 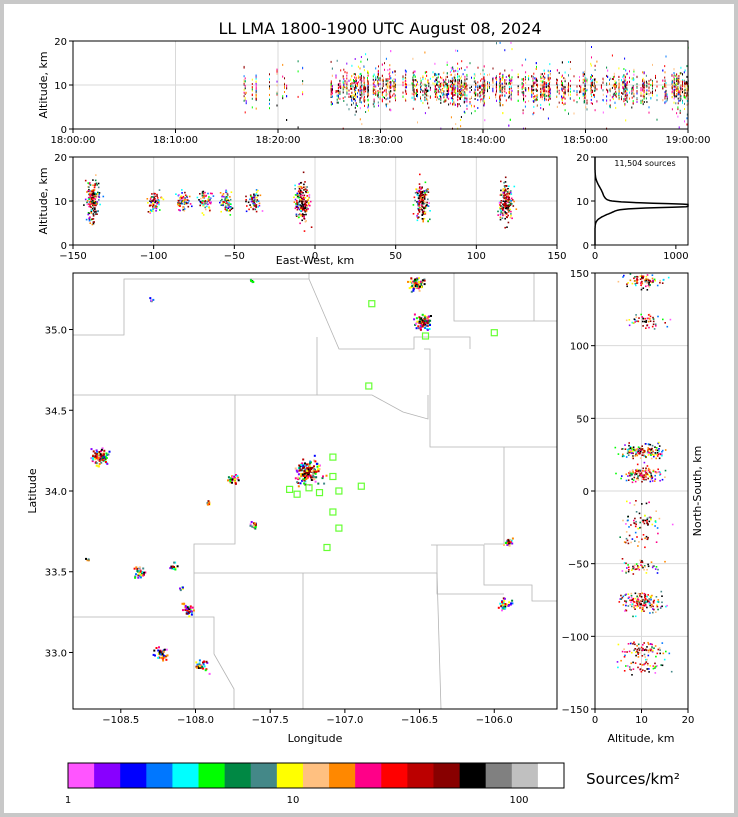 I want to click on time-height-xtick-label: 18:30:00, so click(x=380, y=140).